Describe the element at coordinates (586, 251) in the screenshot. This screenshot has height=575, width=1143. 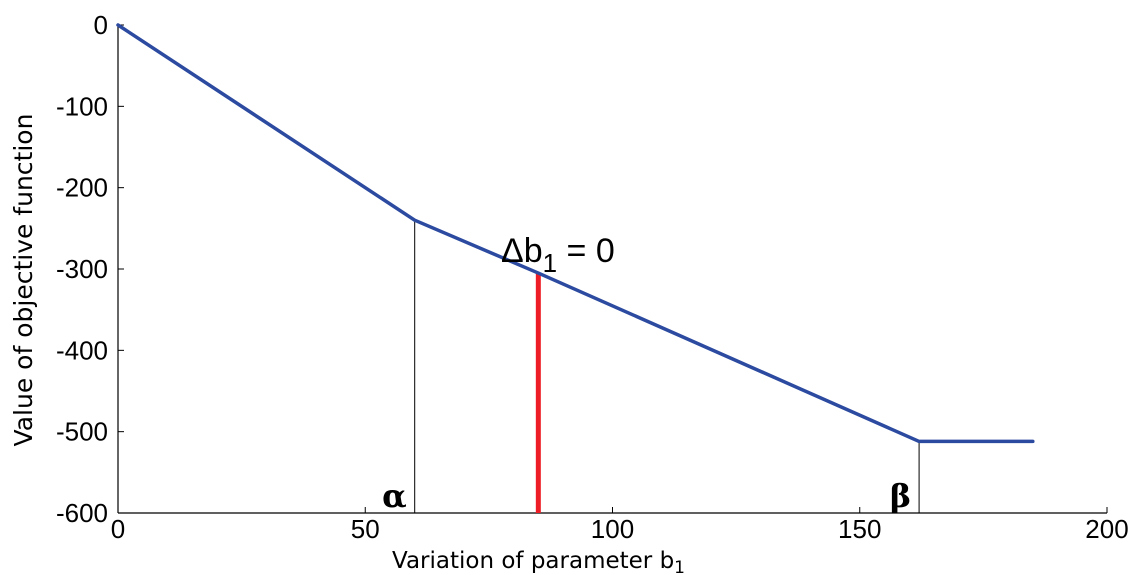
I see `delta-b1-annotation-suffix: = 0` at that location.